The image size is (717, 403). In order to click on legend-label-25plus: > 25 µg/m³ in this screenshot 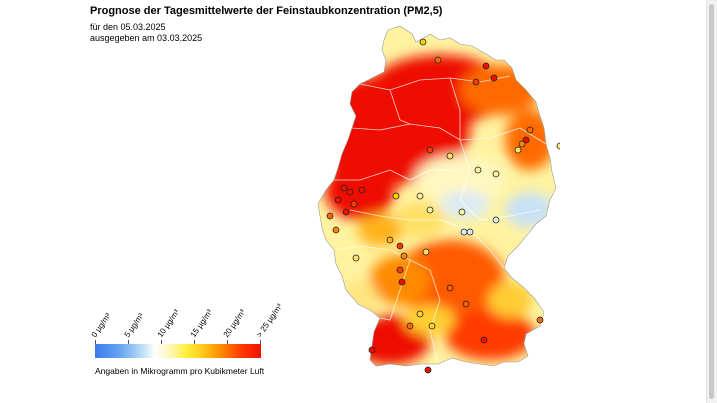, I will do `click(269, 320)`.